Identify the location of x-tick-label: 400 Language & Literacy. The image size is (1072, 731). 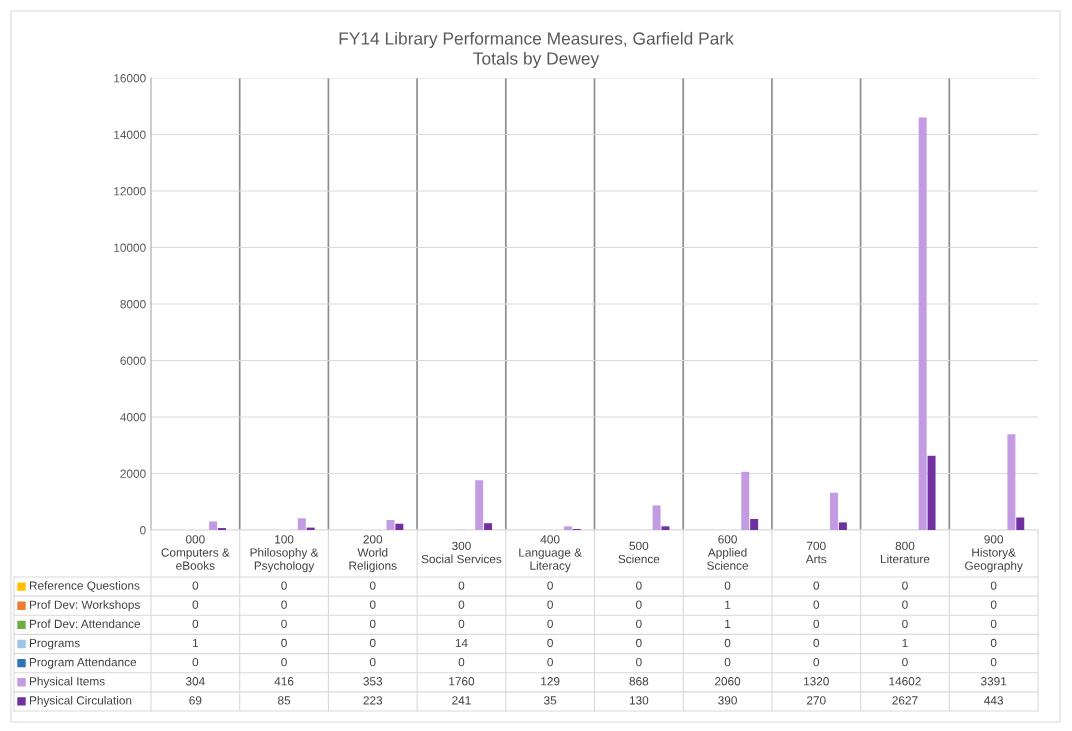
(550, 554).